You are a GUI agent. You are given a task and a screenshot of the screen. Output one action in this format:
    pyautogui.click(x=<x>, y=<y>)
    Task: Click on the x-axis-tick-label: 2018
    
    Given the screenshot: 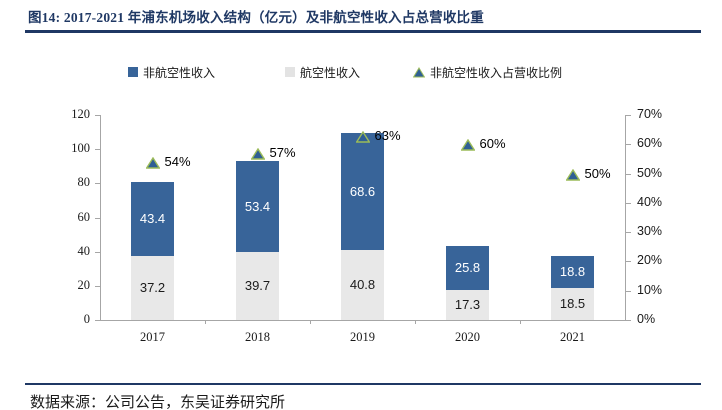 What is the action you would take?
    pyautogui.click(x=257, y=337)
    